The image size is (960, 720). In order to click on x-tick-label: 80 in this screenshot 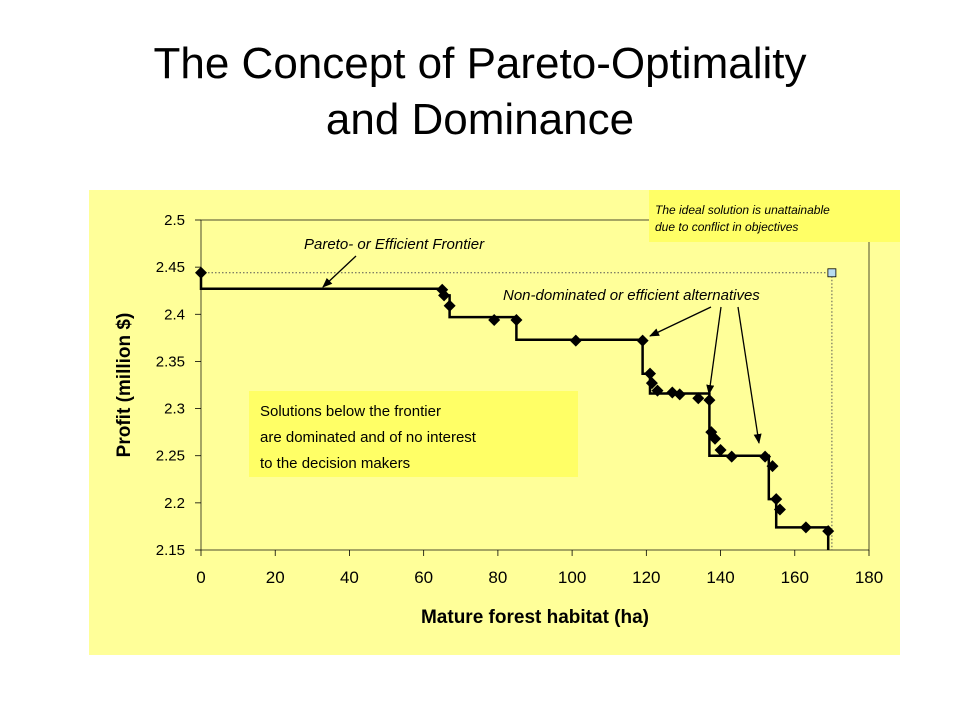, I will do `click(497, 577)`.